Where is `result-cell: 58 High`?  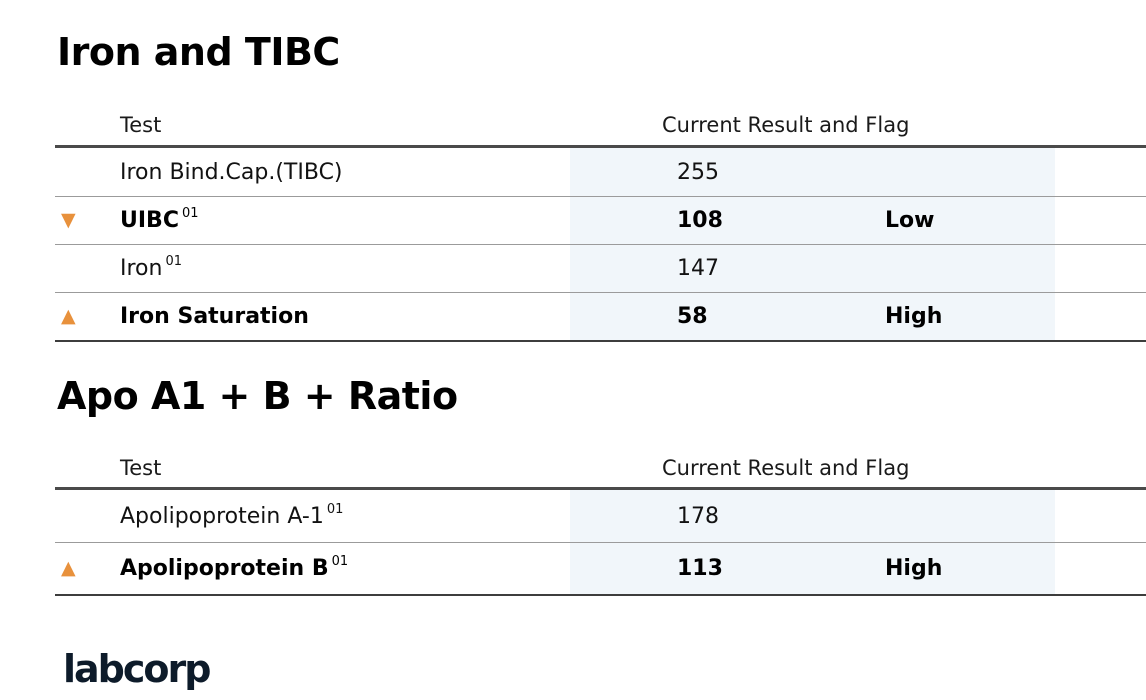
result-cell: 58 High is located at coordinates (812, 316).